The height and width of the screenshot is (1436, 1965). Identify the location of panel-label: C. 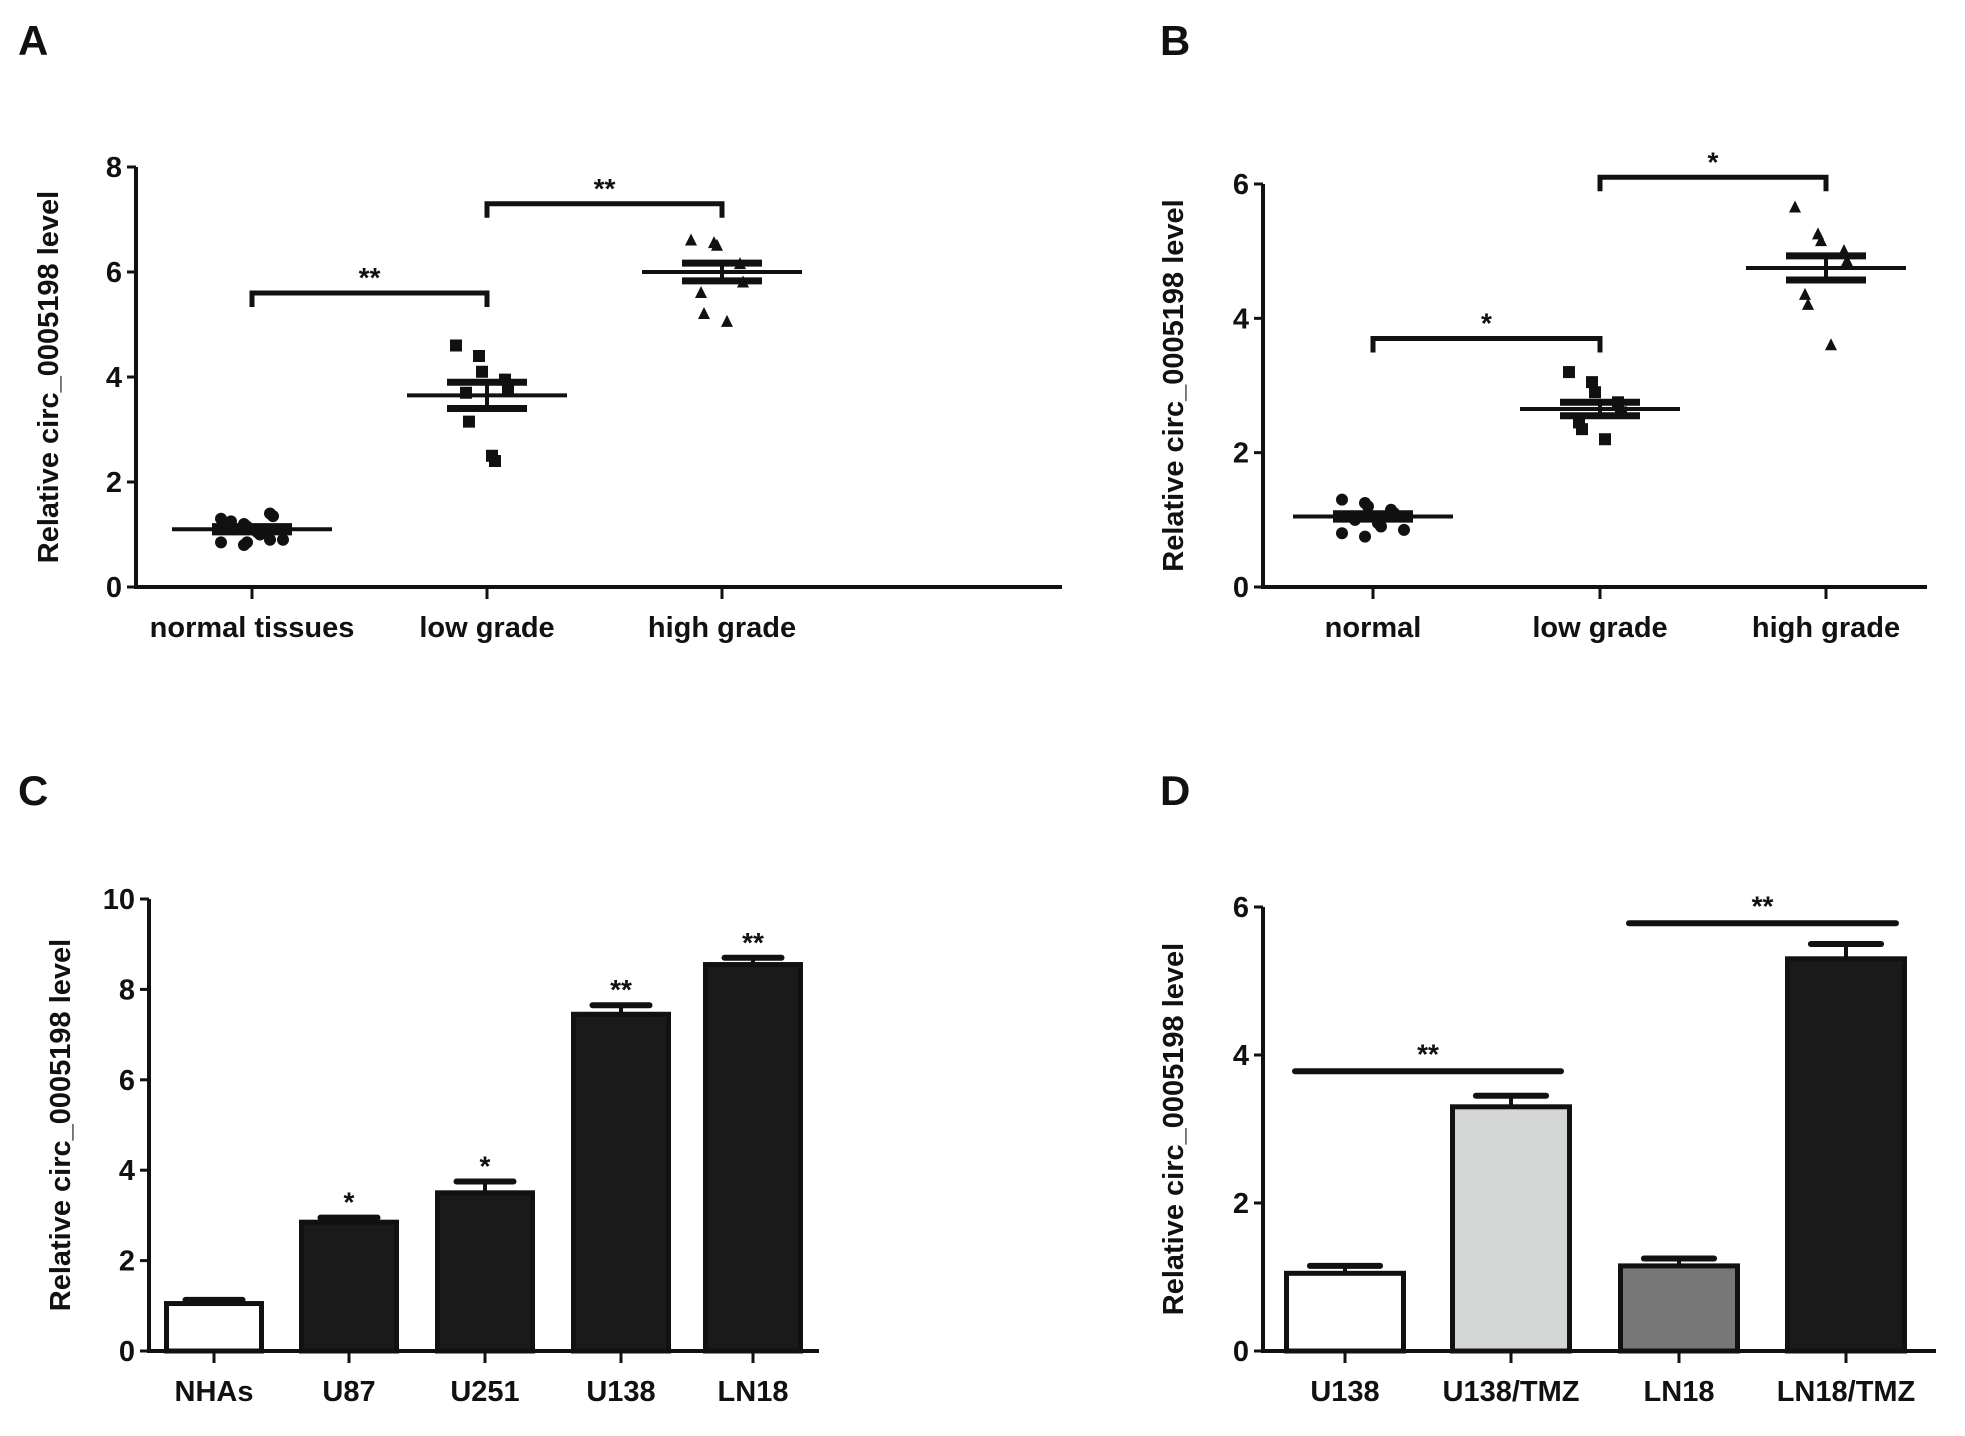
(33, 790).